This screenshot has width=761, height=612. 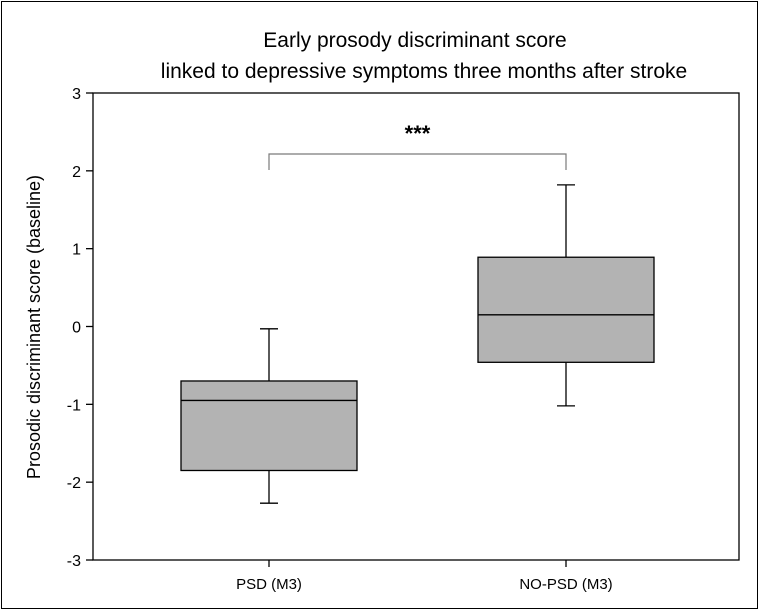 I want to click on y-tick-label: 3, so click(x=76, y=94).